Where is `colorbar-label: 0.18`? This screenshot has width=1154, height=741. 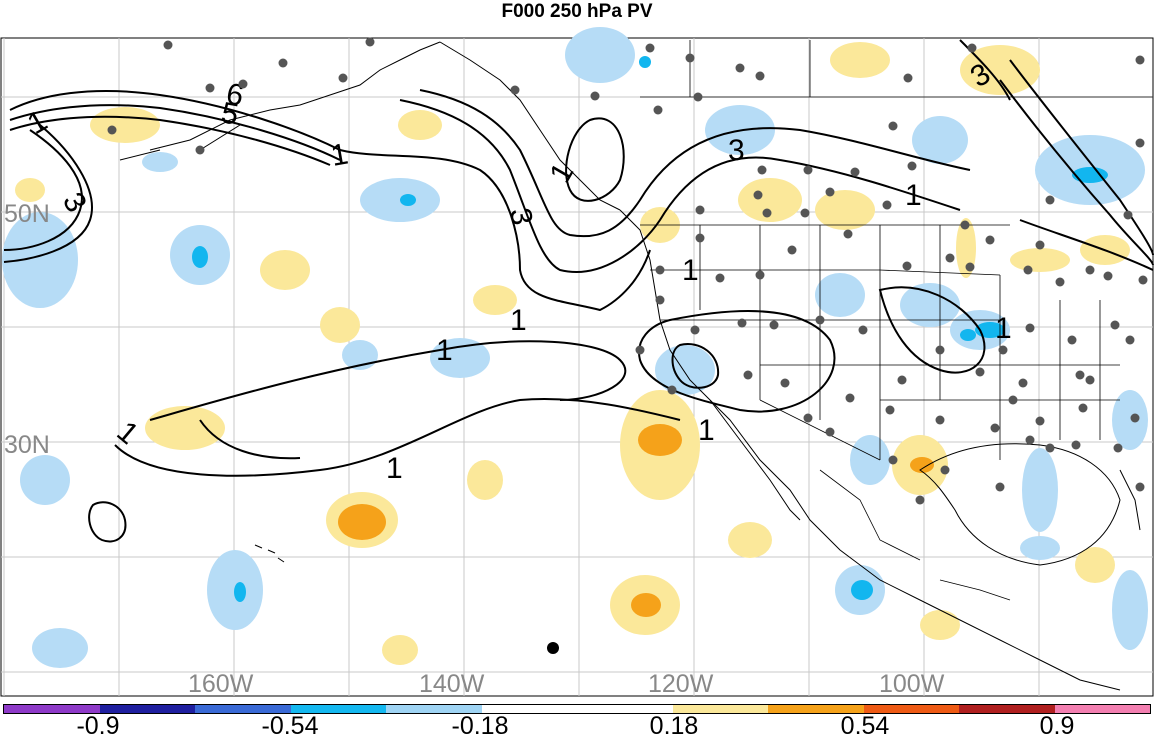
colorbar-label: 0.18 is located at coordinates (674, 726).